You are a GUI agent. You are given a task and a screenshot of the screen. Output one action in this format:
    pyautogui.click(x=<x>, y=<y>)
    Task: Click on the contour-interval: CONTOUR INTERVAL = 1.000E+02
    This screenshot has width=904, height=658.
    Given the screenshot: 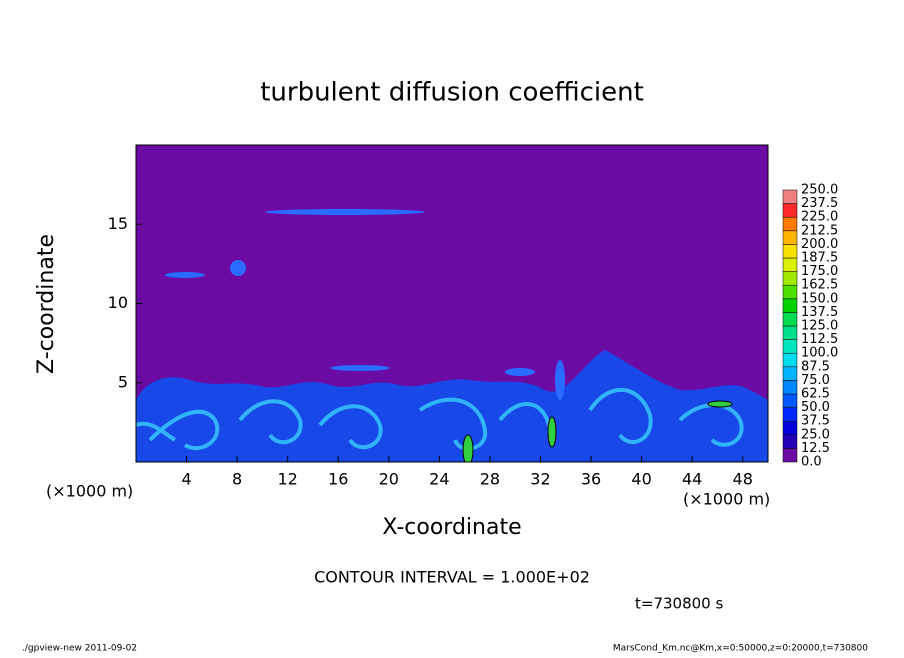 What is the action you would take?
    pyautogui.click(x=452, y=577)
    